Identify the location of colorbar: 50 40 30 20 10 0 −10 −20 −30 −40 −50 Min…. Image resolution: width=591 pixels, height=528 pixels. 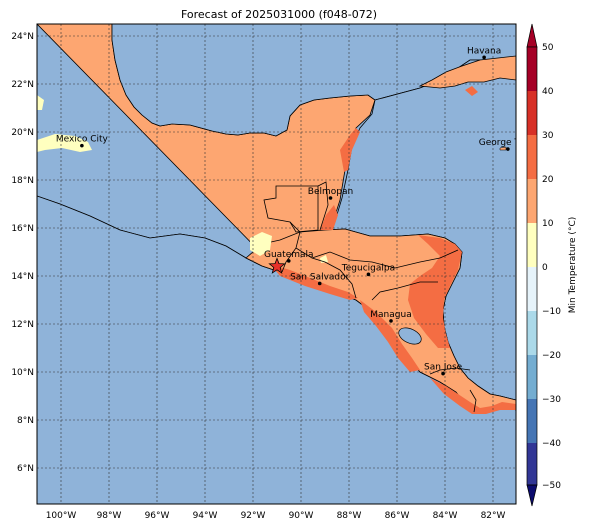
(552, 265).